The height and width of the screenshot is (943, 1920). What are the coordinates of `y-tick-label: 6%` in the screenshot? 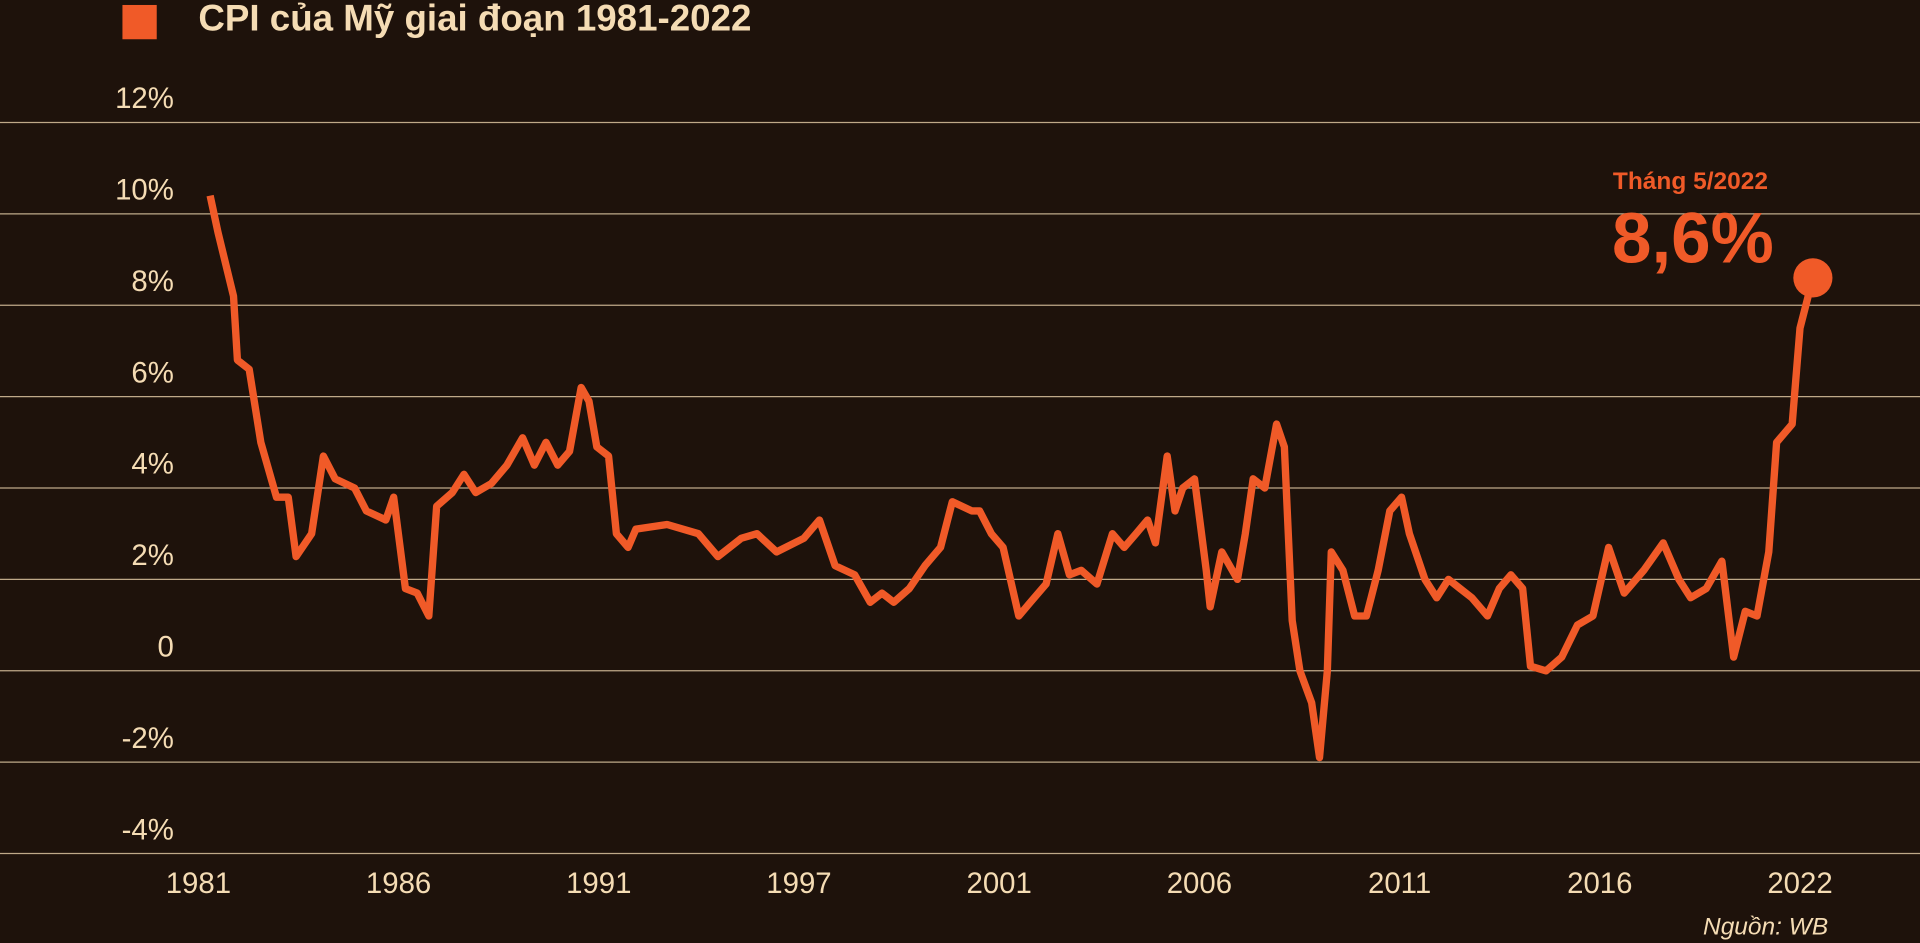 It's located at (152, 372).